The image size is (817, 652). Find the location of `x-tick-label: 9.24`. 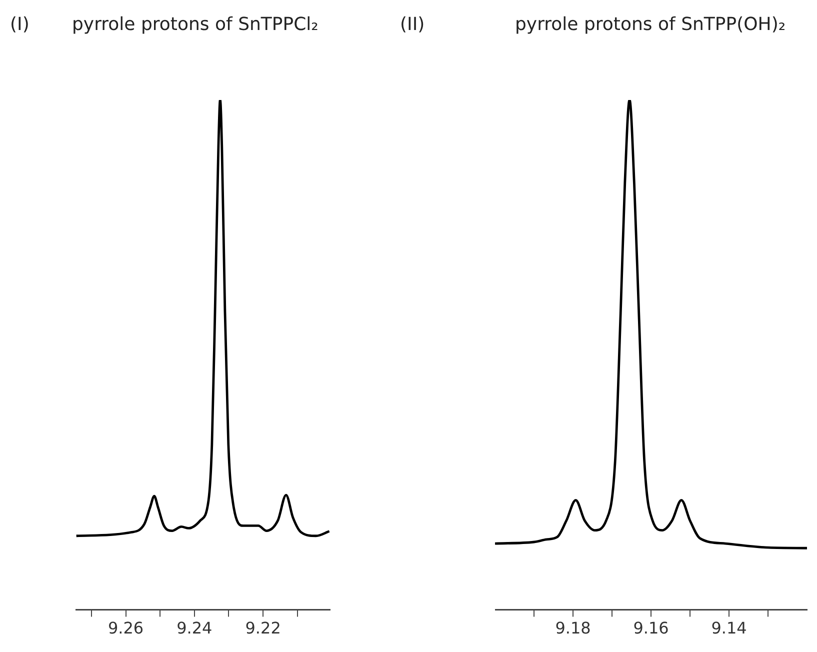

x-tick-label: 9.24 is located at coordinates (194, 628).